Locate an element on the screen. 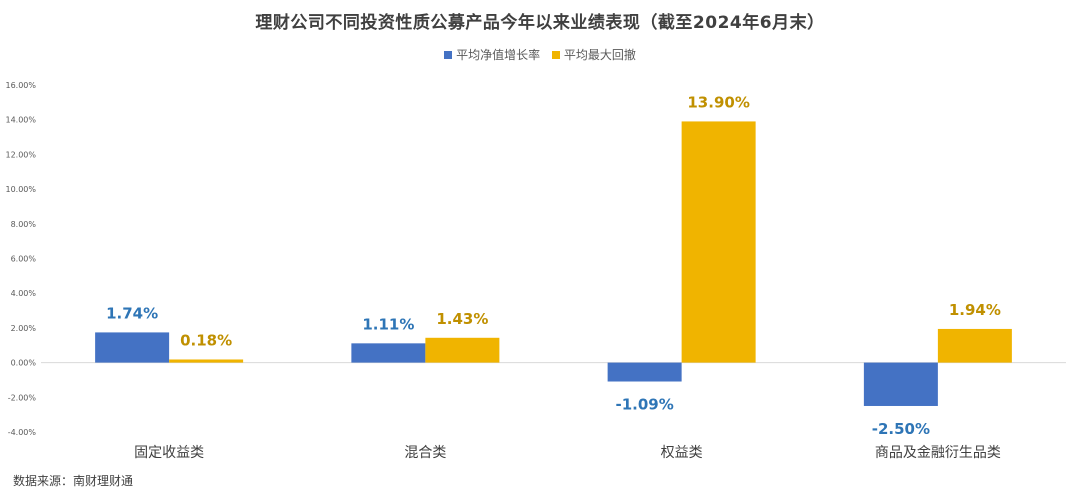 This screenshot has width=1080, height=500. y-tick-label: 10.00% is located at coordinates (20, 189).